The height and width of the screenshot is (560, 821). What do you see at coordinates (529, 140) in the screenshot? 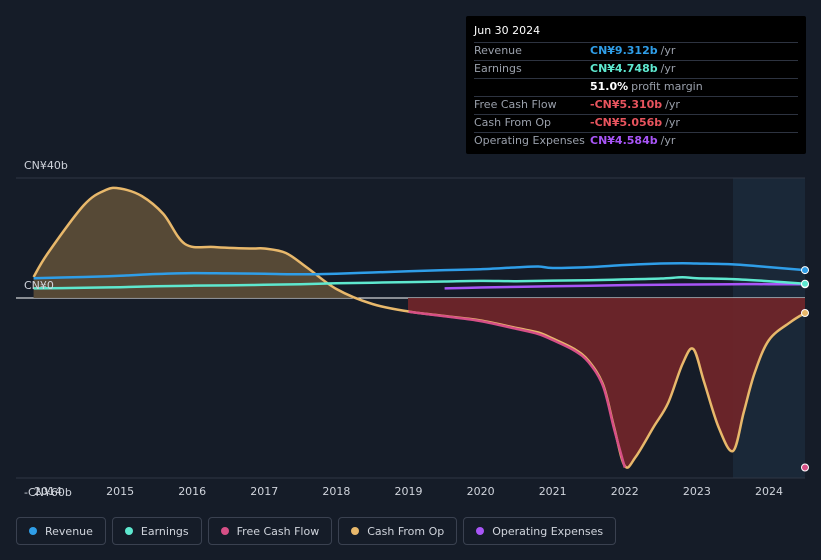
I see `tooltip-row-label: Operating Expenses` at bounding box center [529, 140].